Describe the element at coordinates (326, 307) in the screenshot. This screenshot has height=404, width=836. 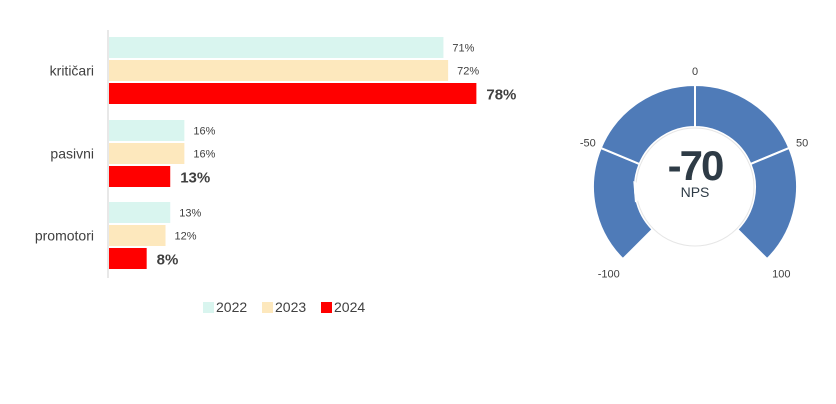
I see `legend-swatch-2024` at that location.